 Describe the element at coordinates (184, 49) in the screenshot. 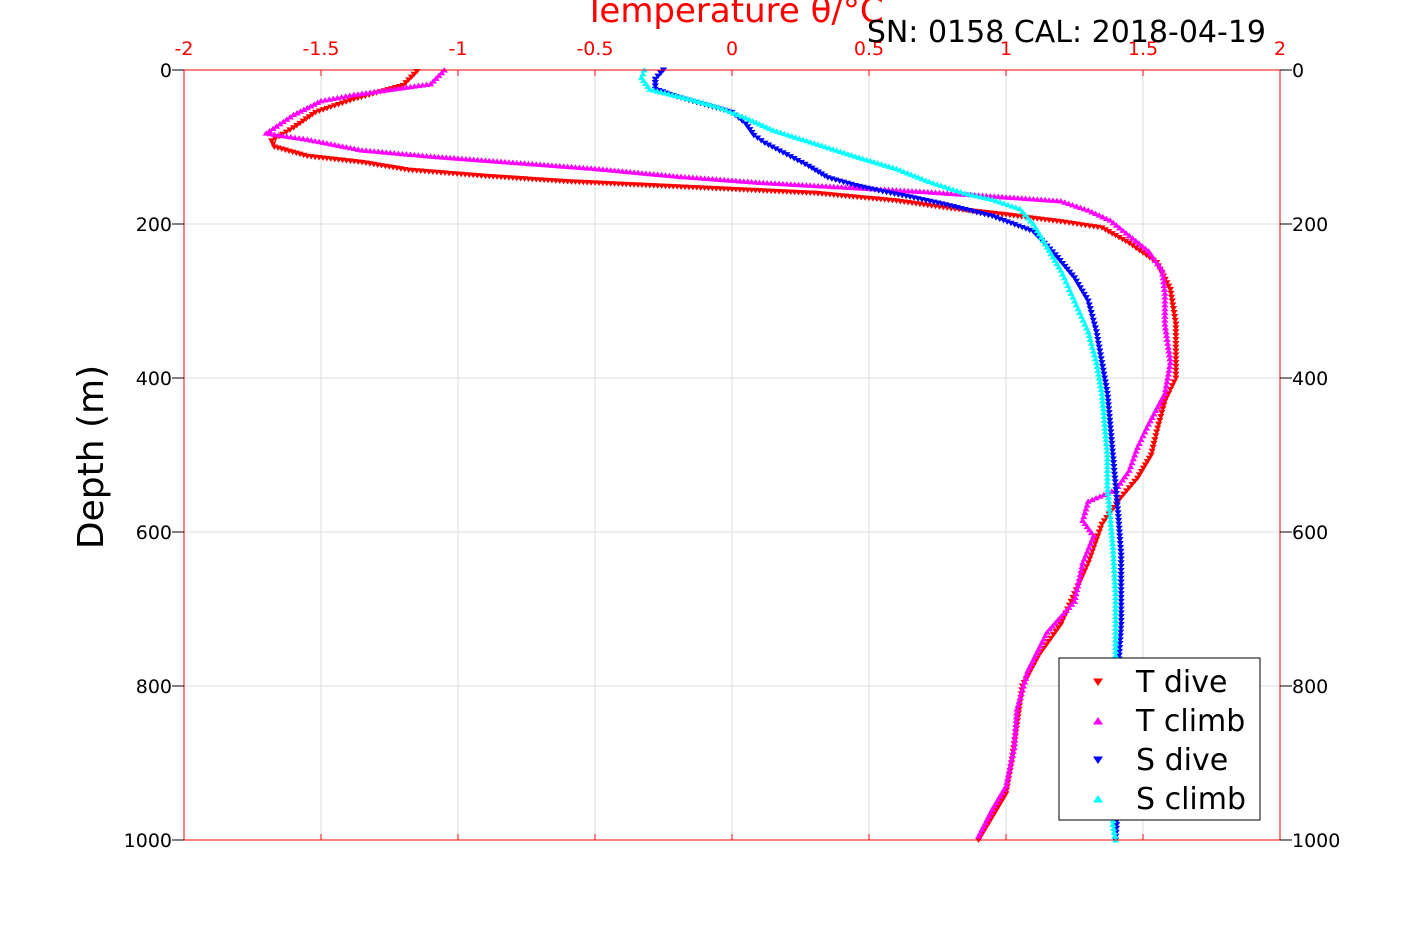

I see `x-tick-label: -2` at that location.